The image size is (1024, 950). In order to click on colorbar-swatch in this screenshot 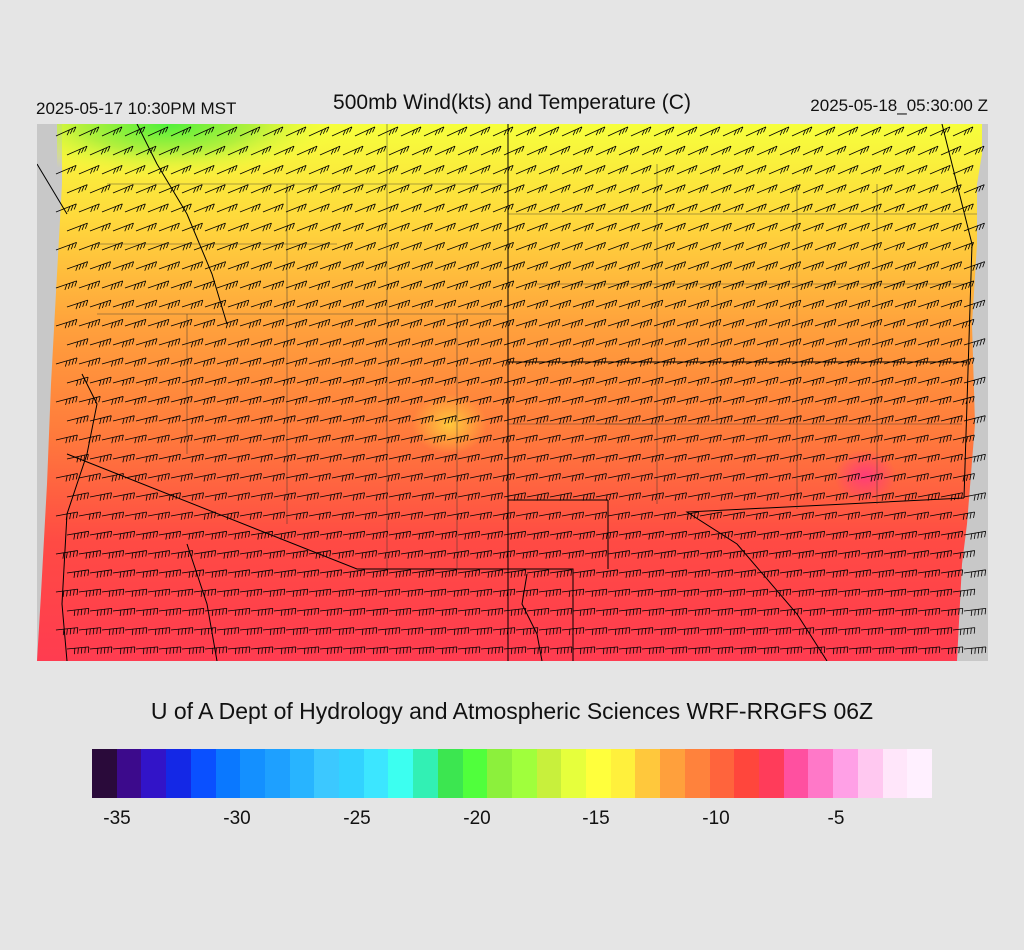, I will do `click(252, 773)`.